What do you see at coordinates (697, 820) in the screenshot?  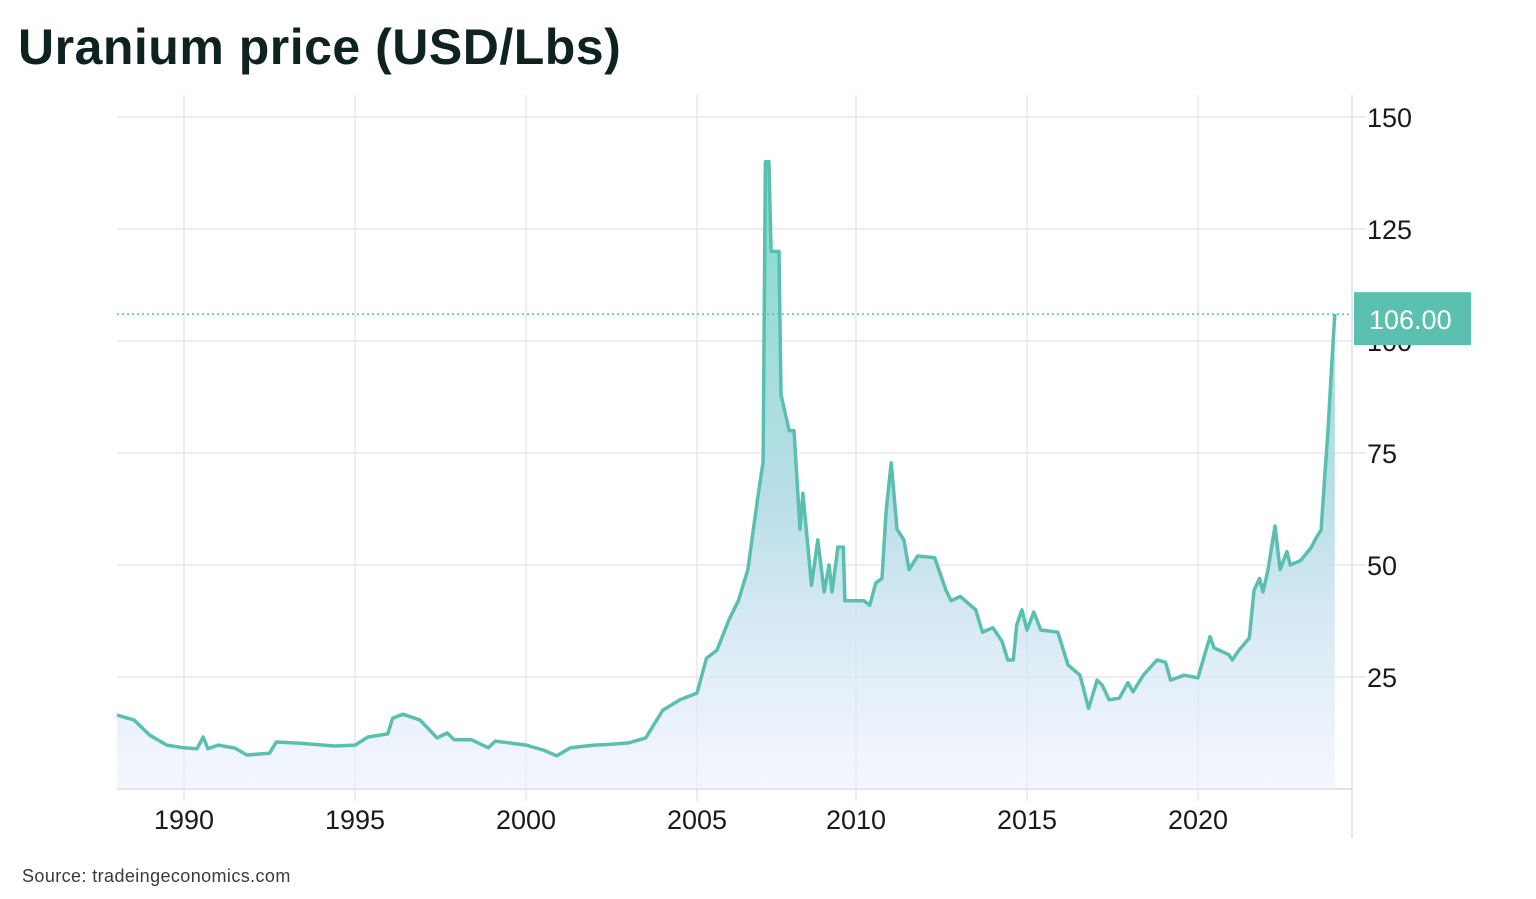 I see `x-tick-label: 2005` at bounding box center [697, 820].